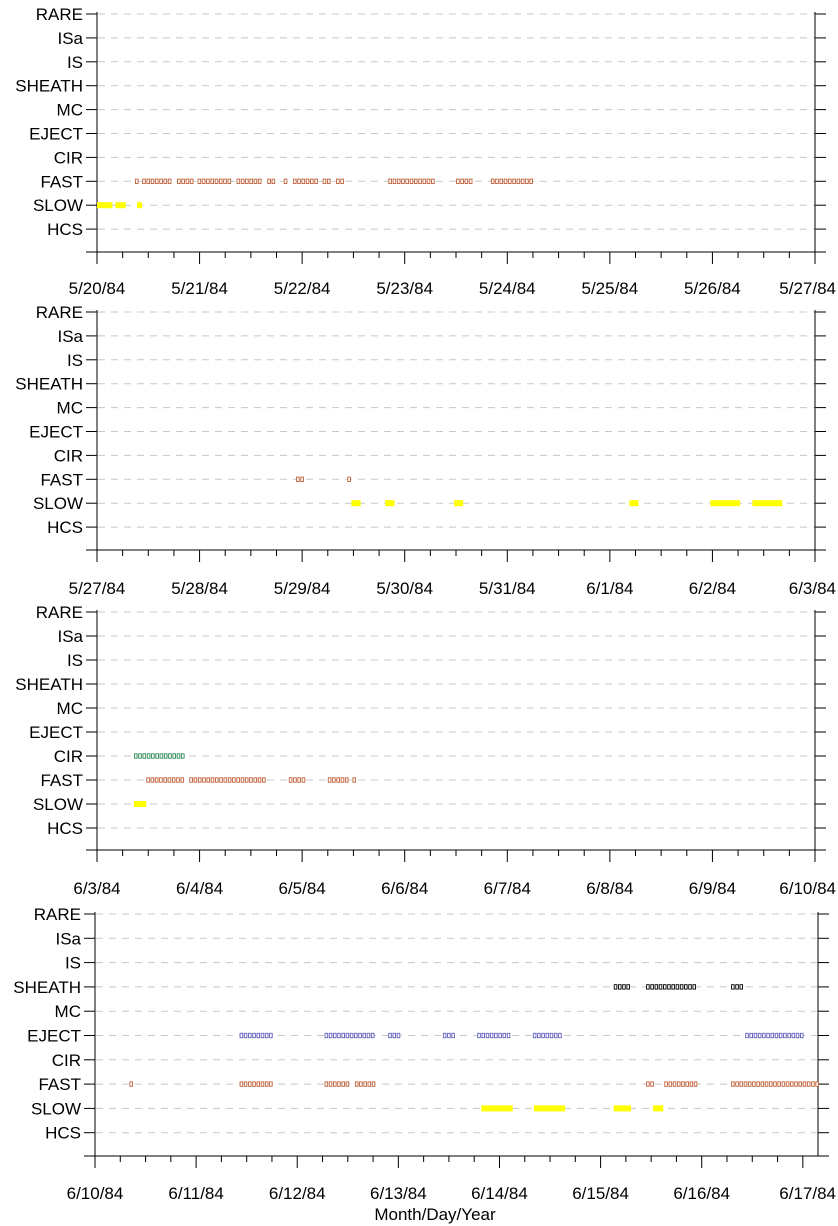 Image resolution: width=838 pixels, height=1226 pixels. I want to click on segment-sheath, so click(737, 987).